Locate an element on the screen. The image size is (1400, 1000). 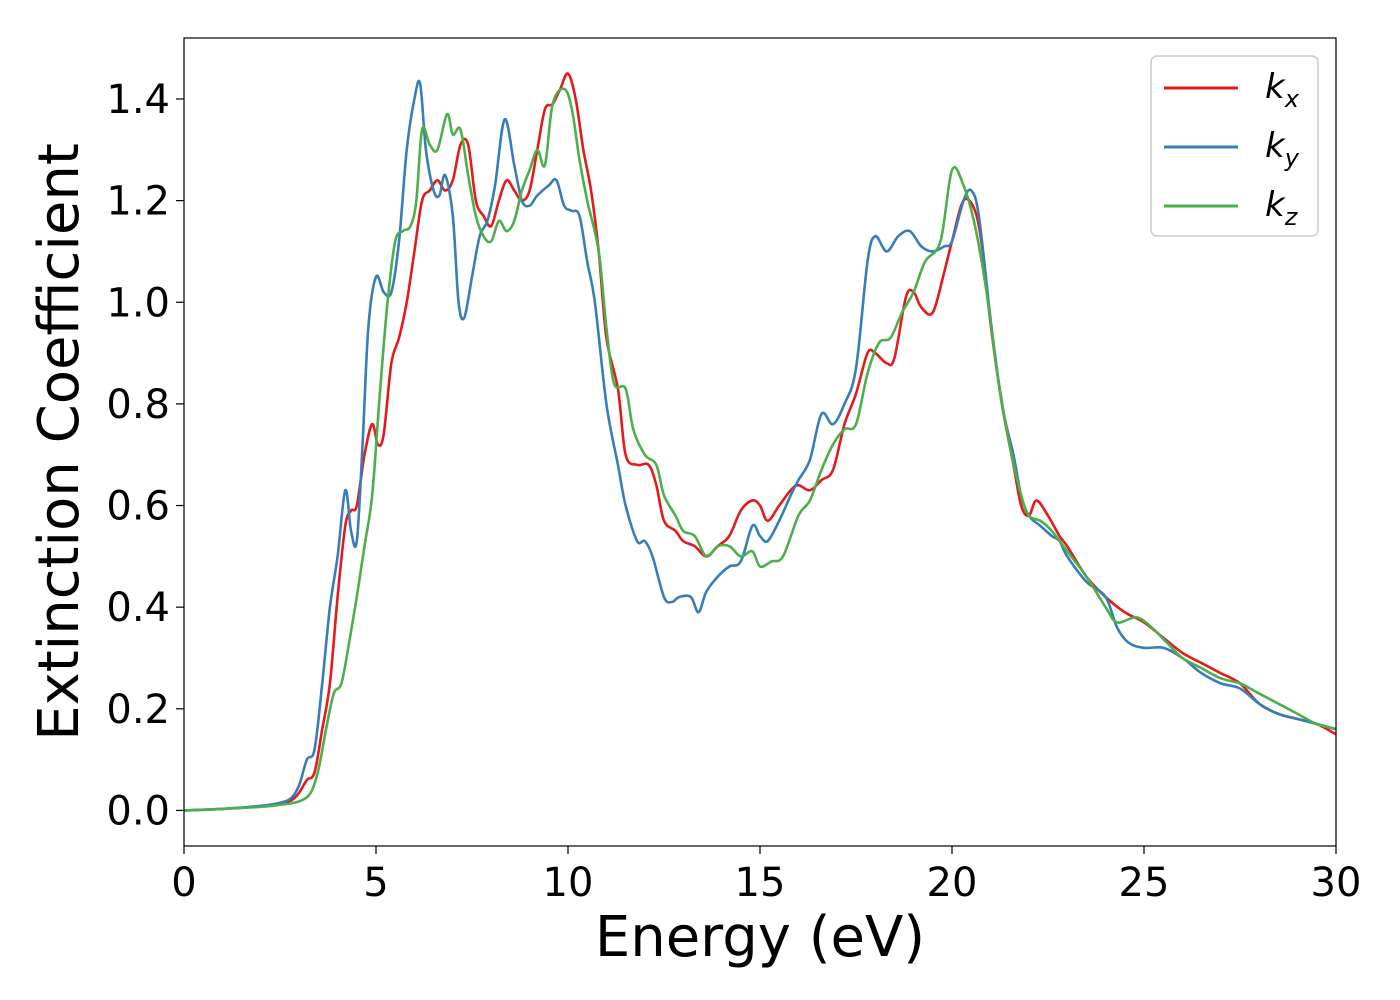
x-tick-label: 25 is located at coordinates (1144, 883).